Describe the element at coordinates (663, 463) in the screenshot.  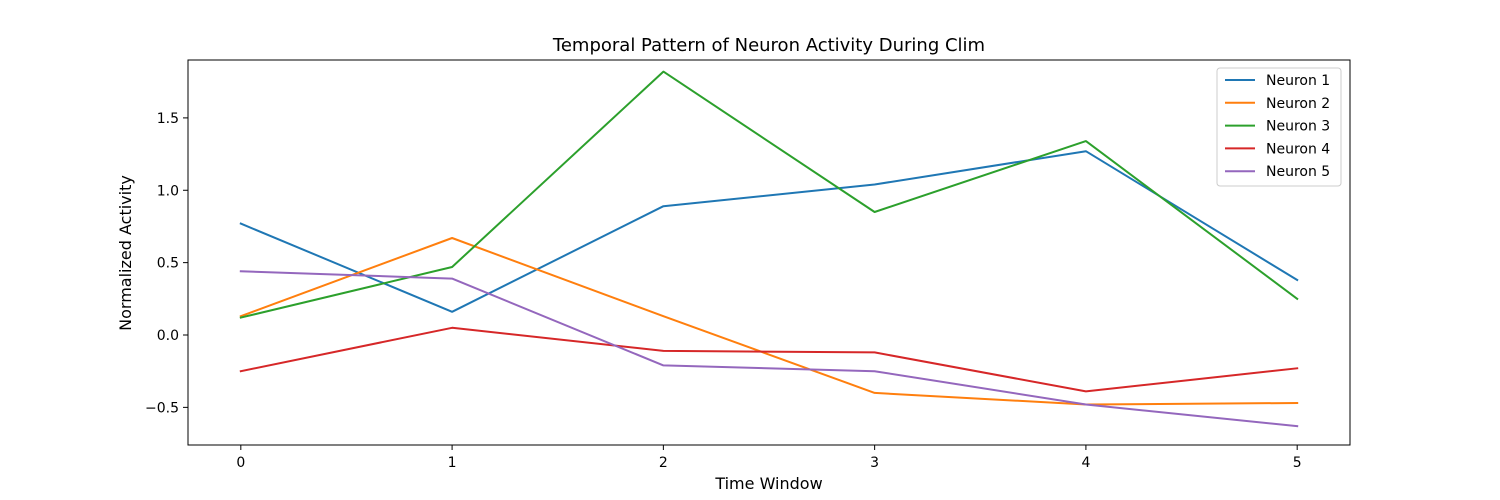
I see `x-tick-label: 2` at that location.